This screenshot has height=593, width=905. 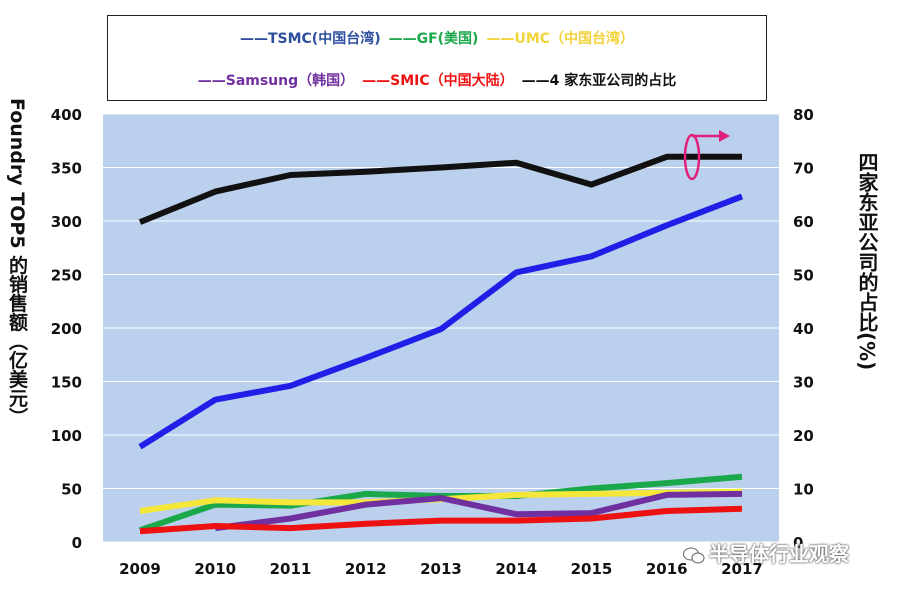 What do you see at coordinates (803, 383) in the screenshot?
I see `right-tick-label: 30` at bounding box center [803, 383].